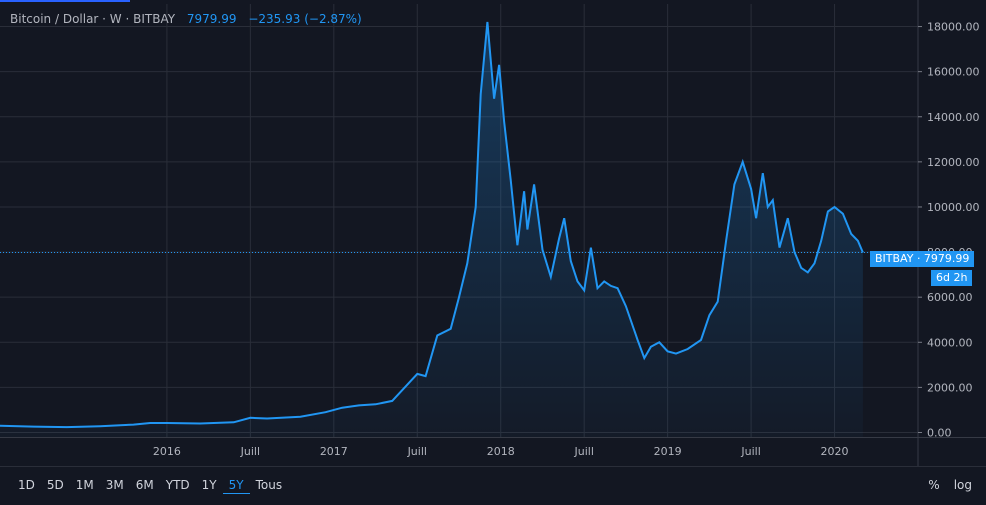  I want to click on range-1d-button: 1D, so click(26, 485).